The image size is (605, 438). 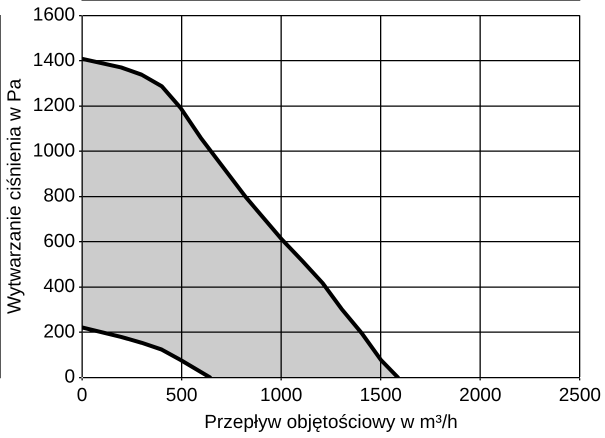 I want to click on y-tick-label: 1200, so click(x=54, y=105).